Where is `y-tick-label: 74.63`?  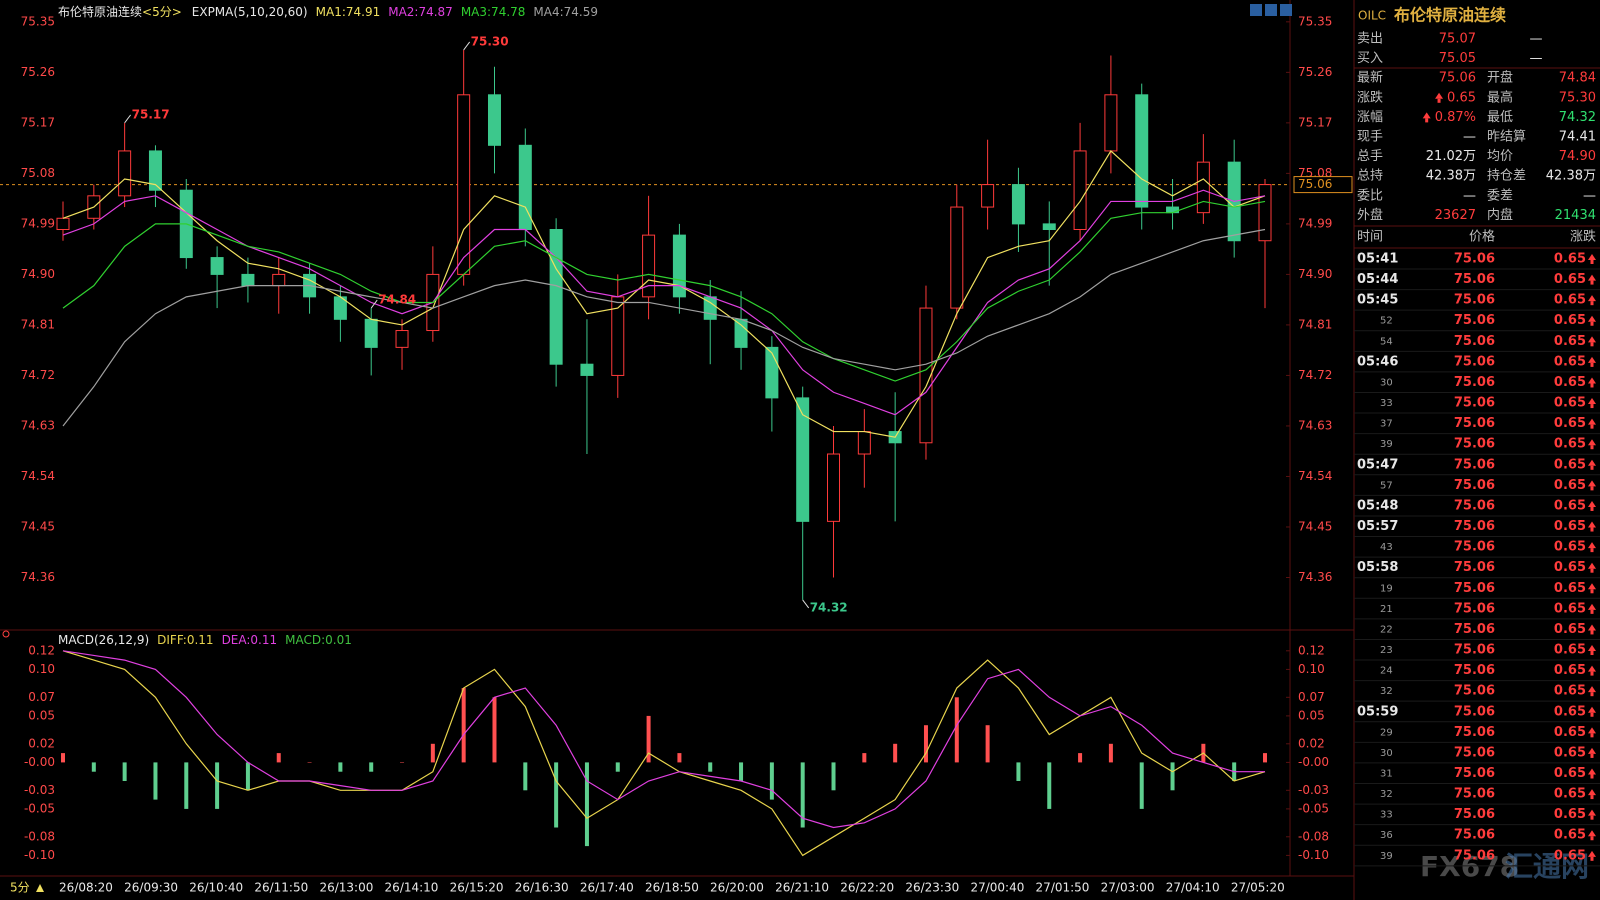 y-tick-label: 74.63 is located at coordinates (1315, 425).